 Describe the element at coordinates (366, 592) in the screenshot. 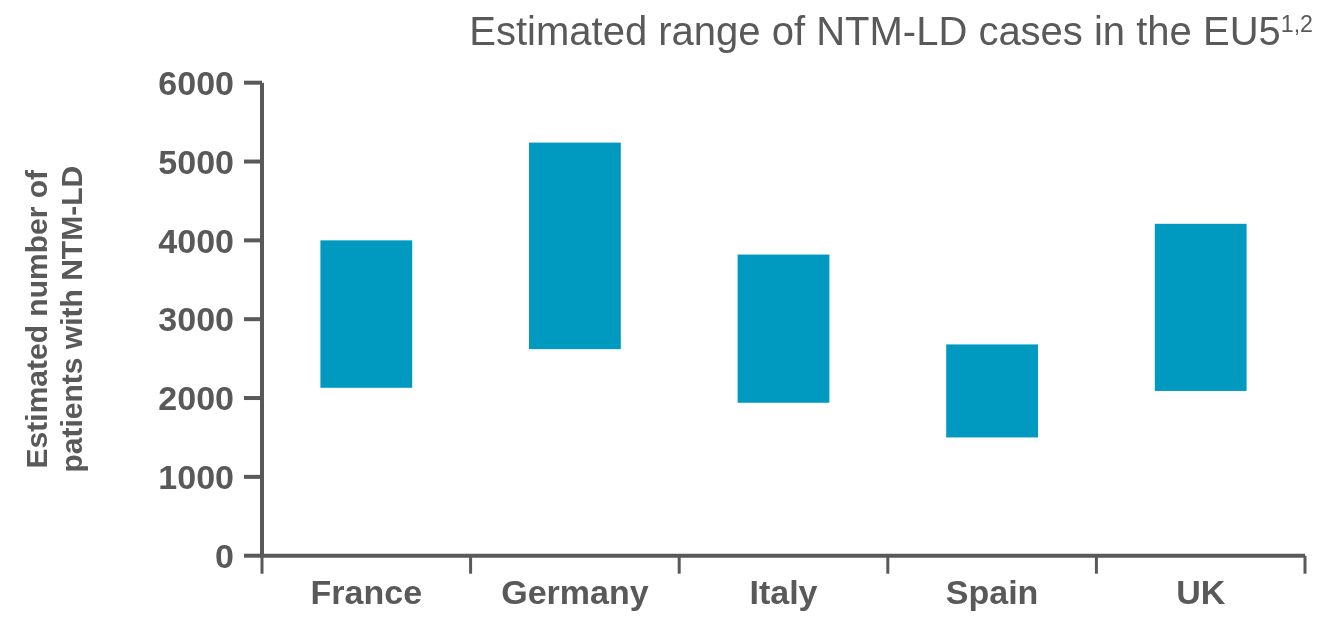

I see `x-tick-label: France` at that location.